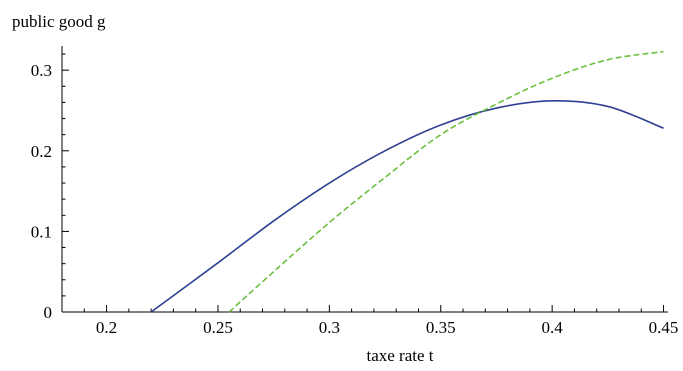 The width and height of the screenshot is (683, 371). I want to click on x-tick-label: 0.4, so click(553, 327).